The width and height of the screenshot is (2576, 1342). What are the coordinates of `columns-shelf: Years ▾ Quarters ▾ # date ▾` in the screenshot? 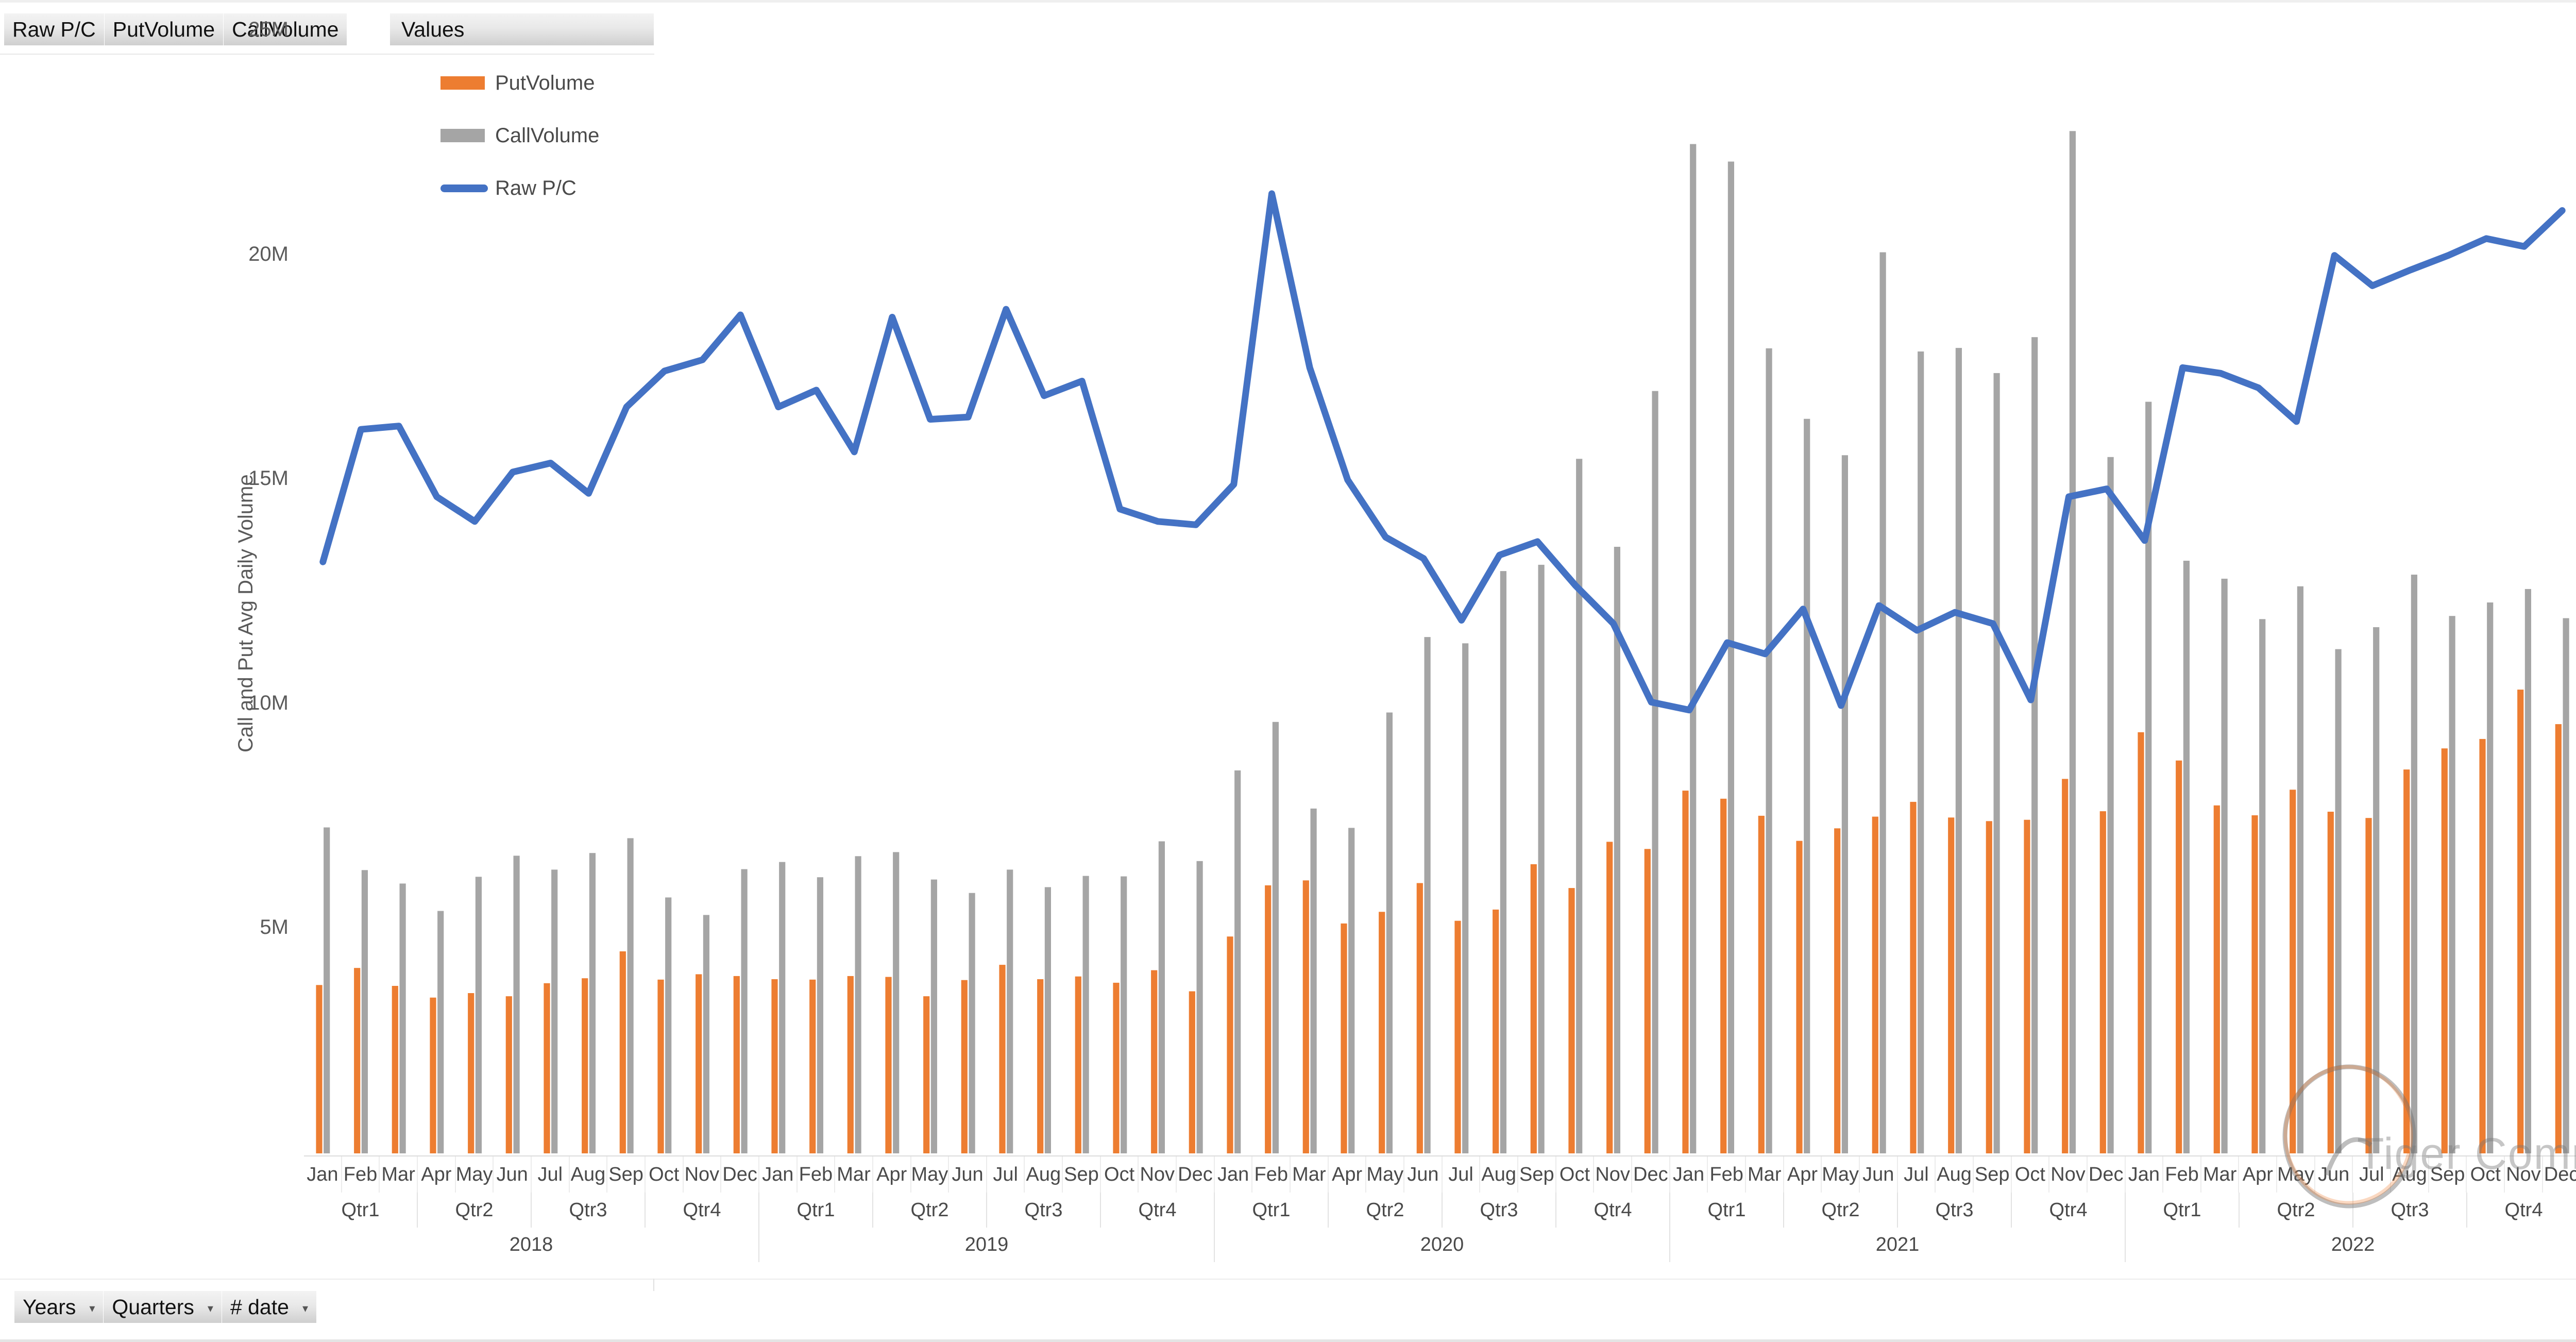 It's located at (165, 1307).